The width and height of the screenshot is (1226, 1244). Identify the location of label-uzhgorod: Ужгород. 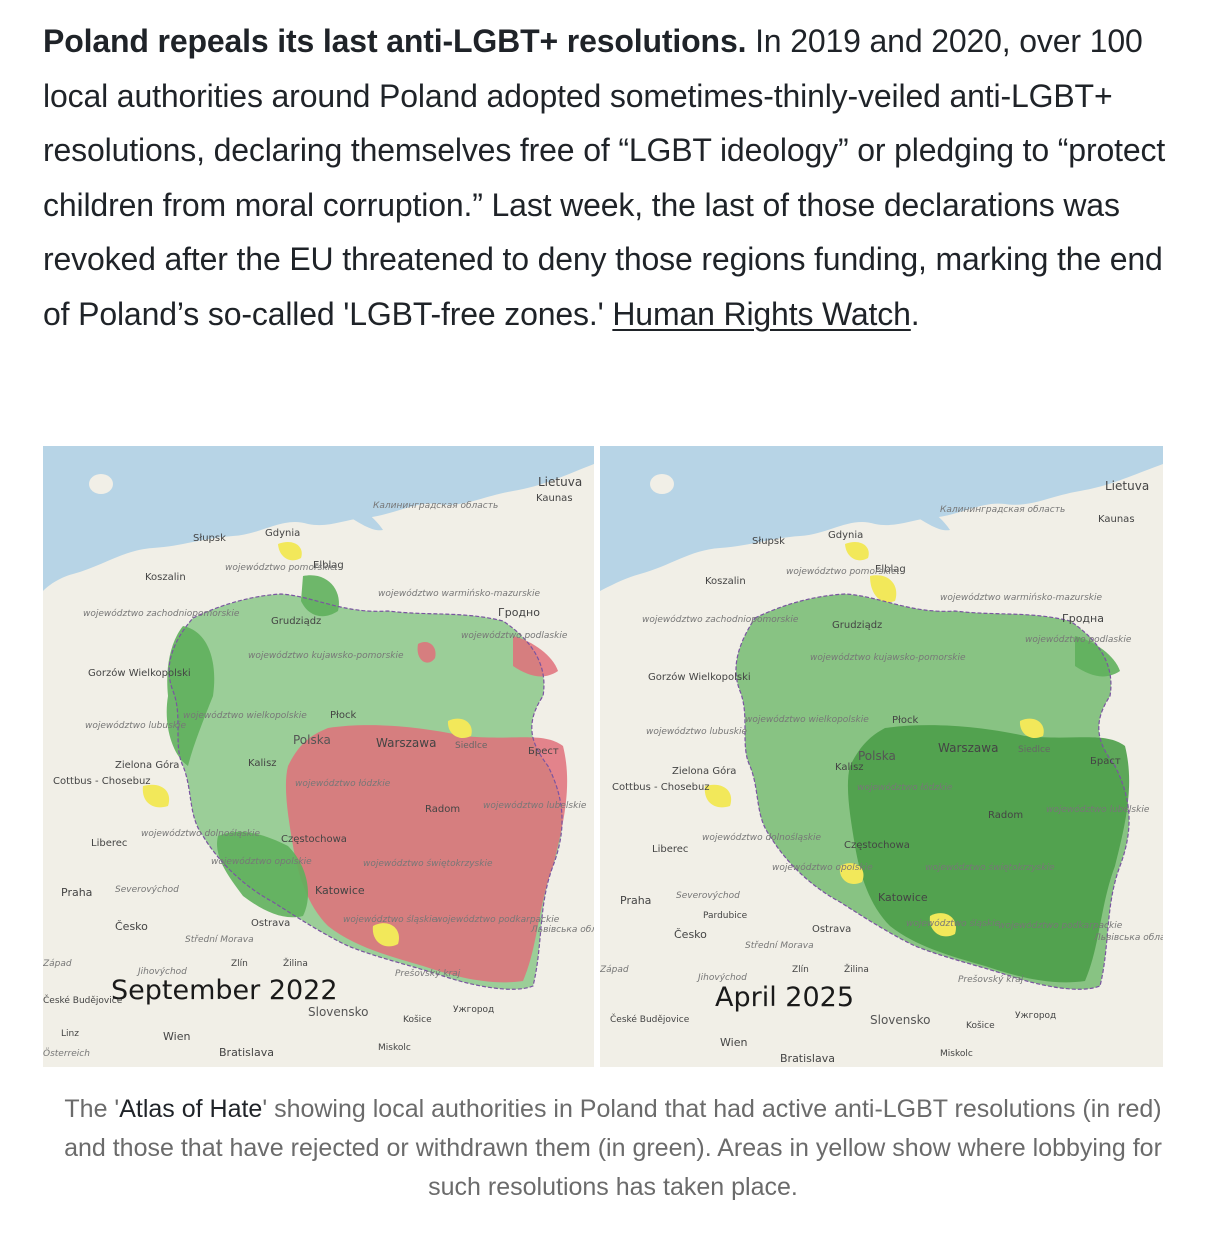
(473, 1010).